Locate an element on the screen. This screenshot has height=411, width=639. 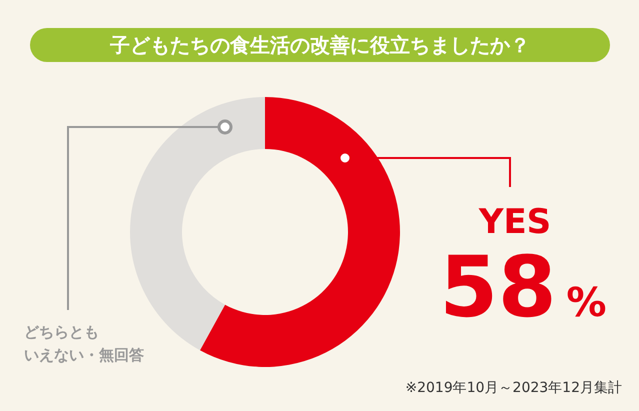
slice-label: どちらともいえない・無回答 is located at coordinates (84, 343).